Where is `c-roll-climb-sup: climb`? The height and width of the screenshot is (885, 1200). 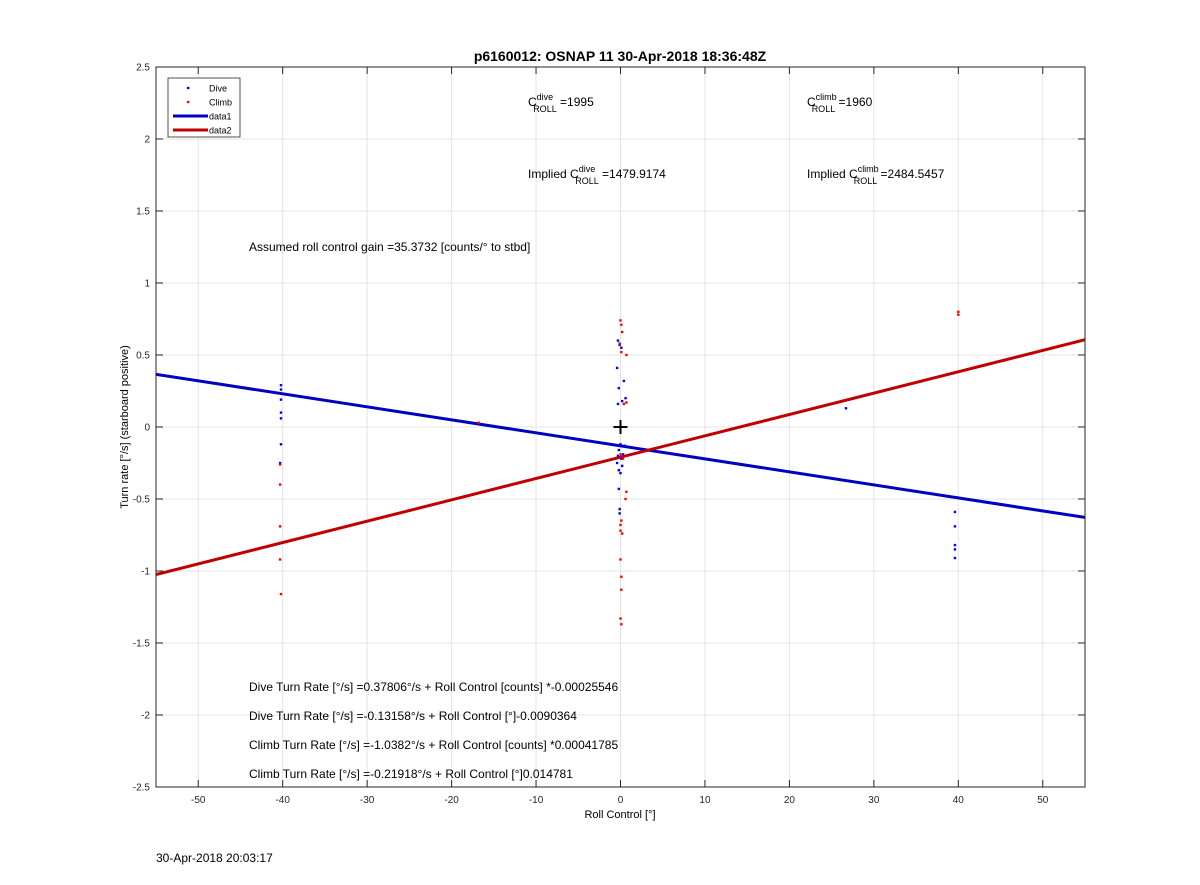 c-roll-climb-sup: climb is located at coordinates (826, 97).